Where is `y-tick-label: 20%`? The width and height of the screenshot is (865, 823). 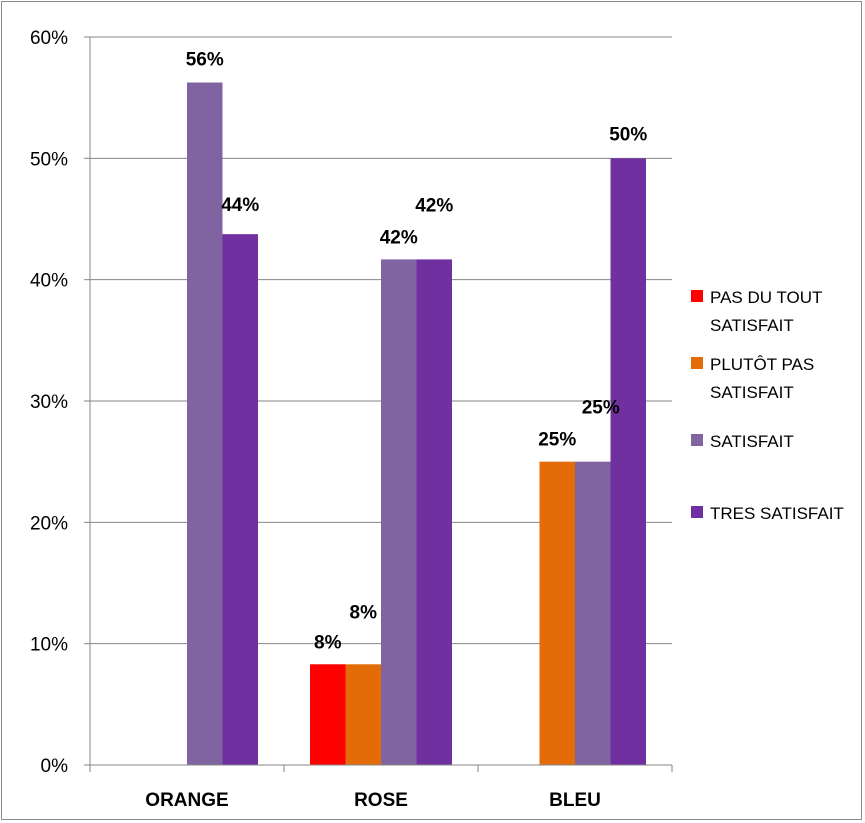
y-tick-label: 20% is located at coordinates (49, 523).